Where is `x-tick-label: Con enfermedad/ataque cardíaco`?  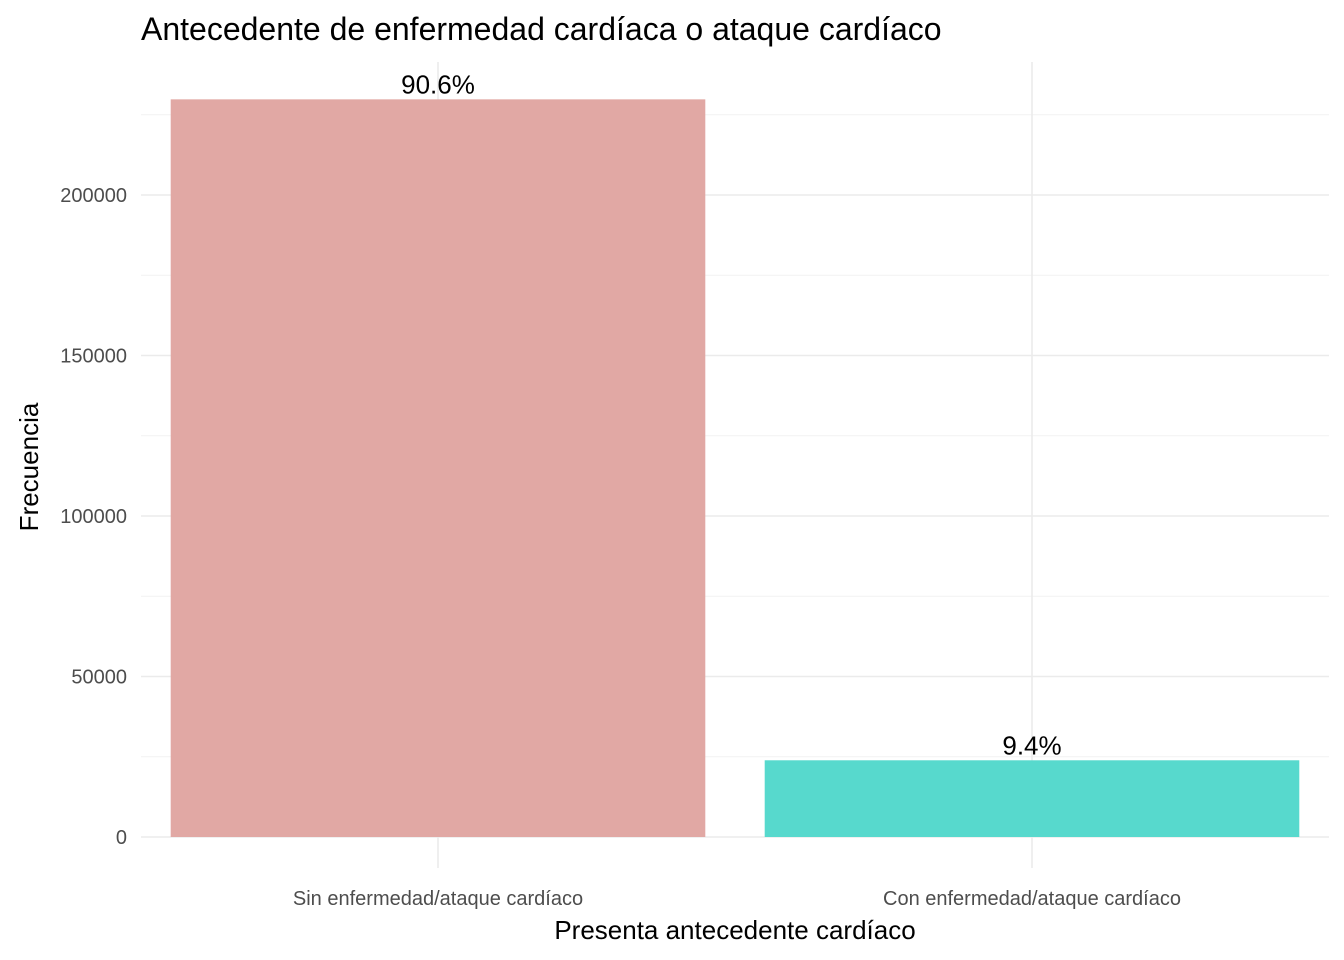
x-tick-label: Con enfermedad/ataque cardíaco is located at coordinates (1032, 899).